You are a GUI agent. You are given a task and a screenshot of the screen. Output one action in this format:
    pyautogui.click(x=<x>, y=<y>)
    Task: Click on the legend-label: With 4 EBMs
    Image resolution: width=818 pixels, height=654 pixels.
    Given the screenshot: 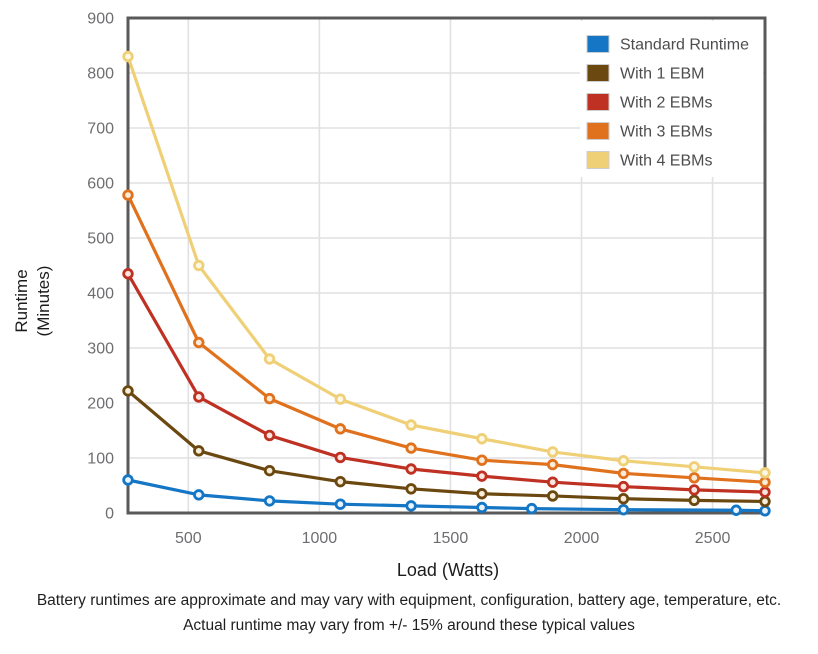 What is the action you would take?
    pyautogui.click(x=666, y=161)
    